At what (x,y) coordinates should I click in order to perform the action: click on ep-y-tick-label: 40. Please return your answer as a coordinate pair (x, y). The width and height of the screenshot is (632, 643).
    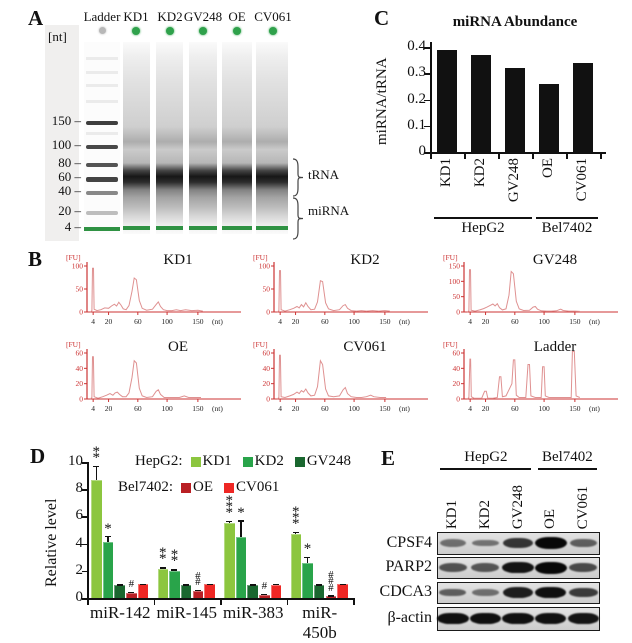
    Looking at the image, I should click on (80, 368).